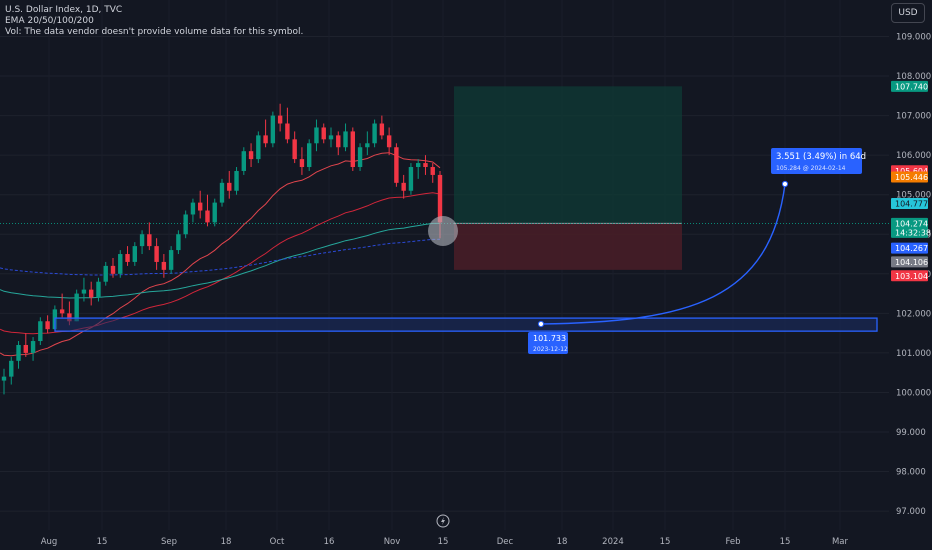 The image size is (932, 550). Describe the element at coordinates (911, 248) in the screenshot. I see `price-badge-value: 104.267` at that location.